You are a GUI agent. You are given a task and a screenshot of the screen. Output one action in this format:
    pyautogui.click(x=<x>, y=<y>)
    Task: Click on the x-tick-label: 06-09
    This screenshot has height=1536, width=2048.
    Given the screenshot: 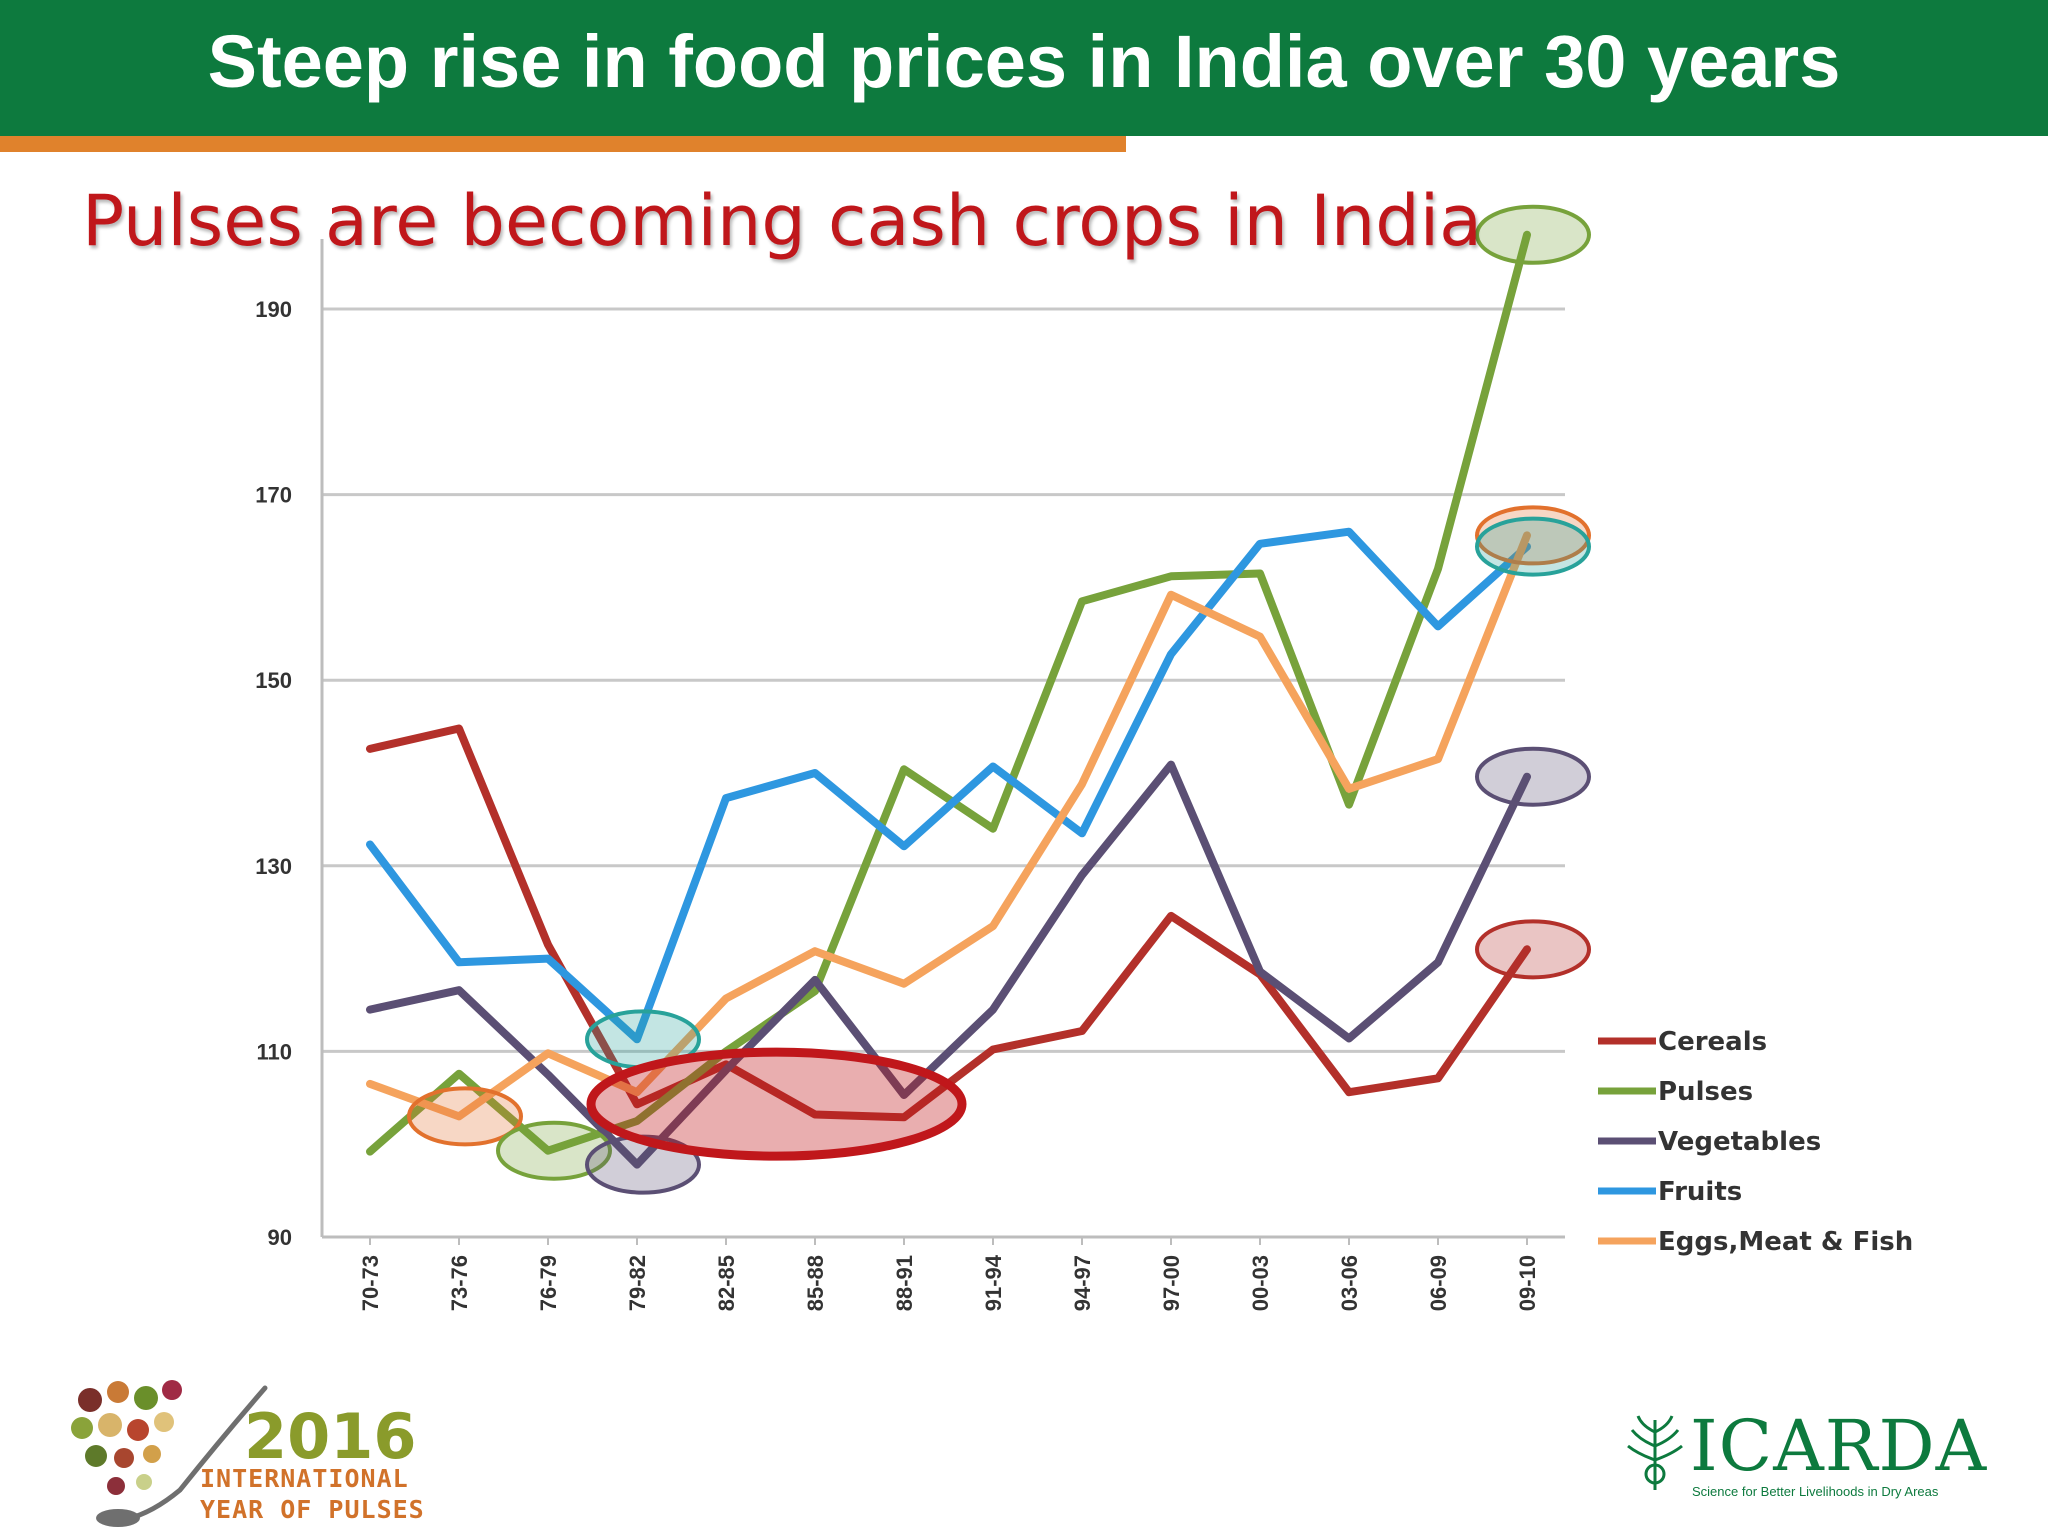 What is the action you would take?
    pyautogui.click(x=1438, y=1283)
    